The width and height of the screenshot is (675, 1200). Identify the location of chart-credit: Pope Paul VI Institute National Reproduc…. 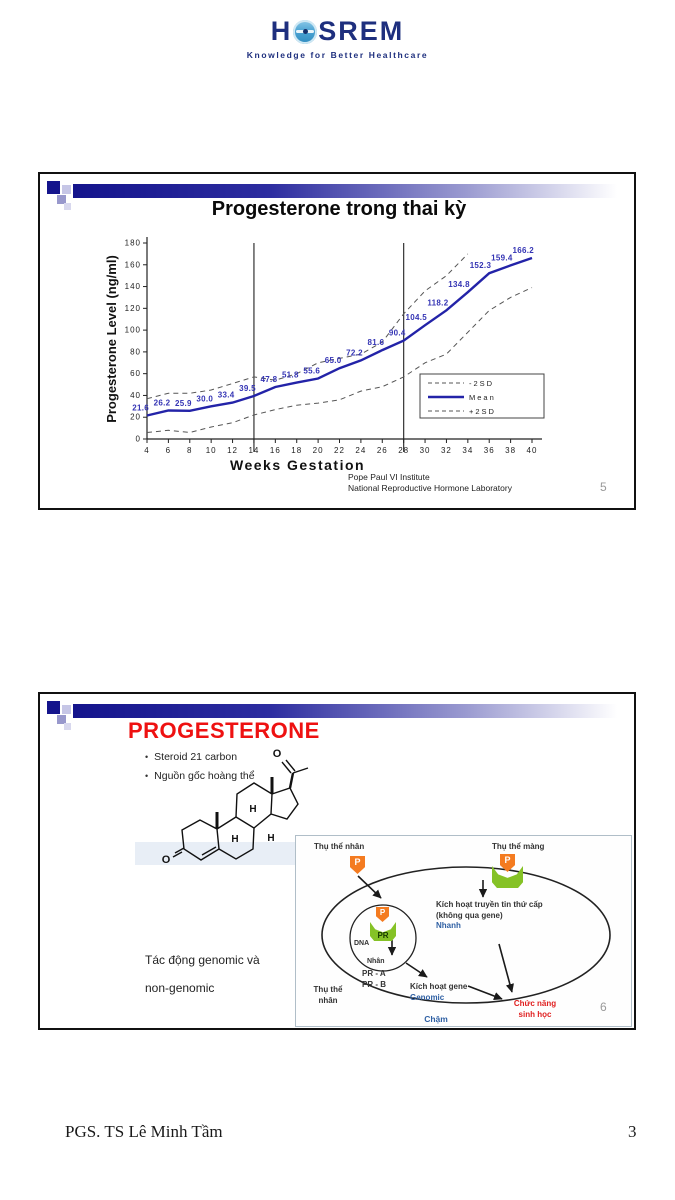
(430, 482).